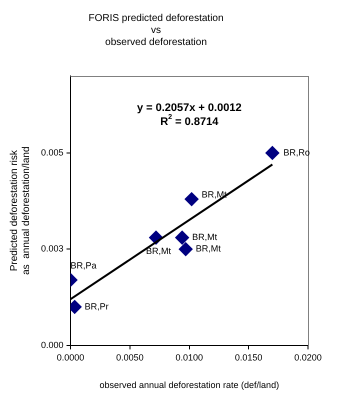 Image resolution: width=344 pixels, height=405 pixels. I want to click on y-tick-label: 0.005, so click(52, 152).